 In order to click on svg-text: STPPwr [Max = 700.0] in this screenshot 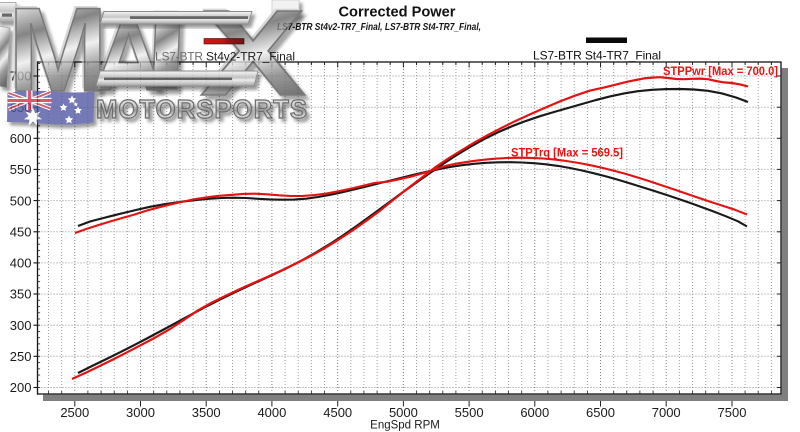, I will do `click(720, 72)`.